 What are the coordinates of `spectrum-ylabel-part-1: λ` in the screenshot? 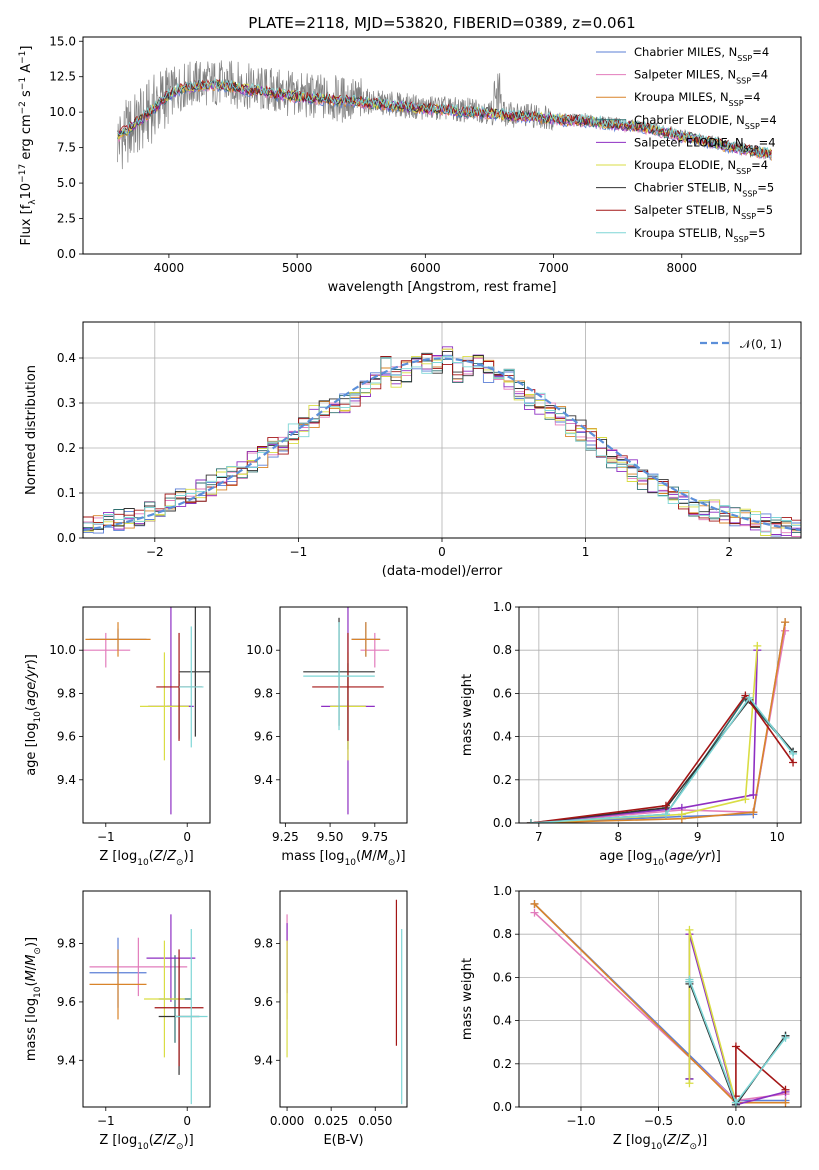 It's located at (33, 202).